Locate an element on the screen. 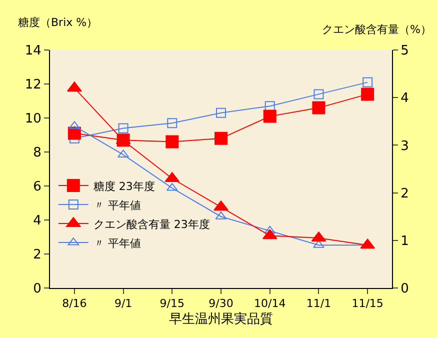 Image resolution: width=437 pixels, height=338 pixels. legend-label: クエン酸含有量 23年度 is located at coordinates (151, 224).